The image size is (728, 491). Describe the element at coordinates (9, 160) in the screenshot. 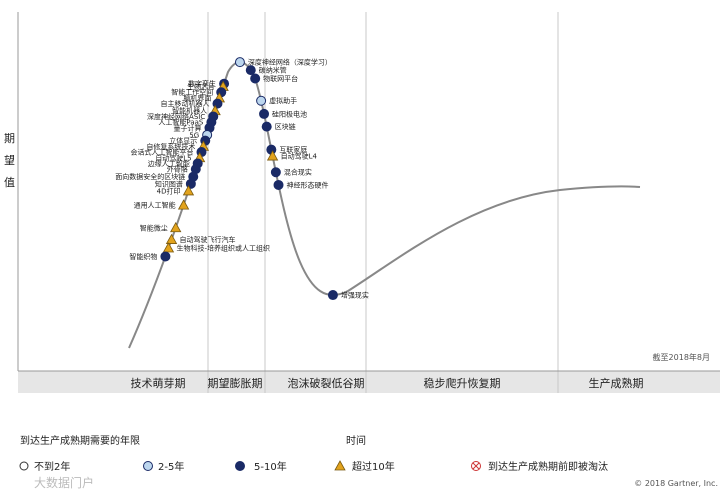

I see `ylabel-char-2: 望` at that location.